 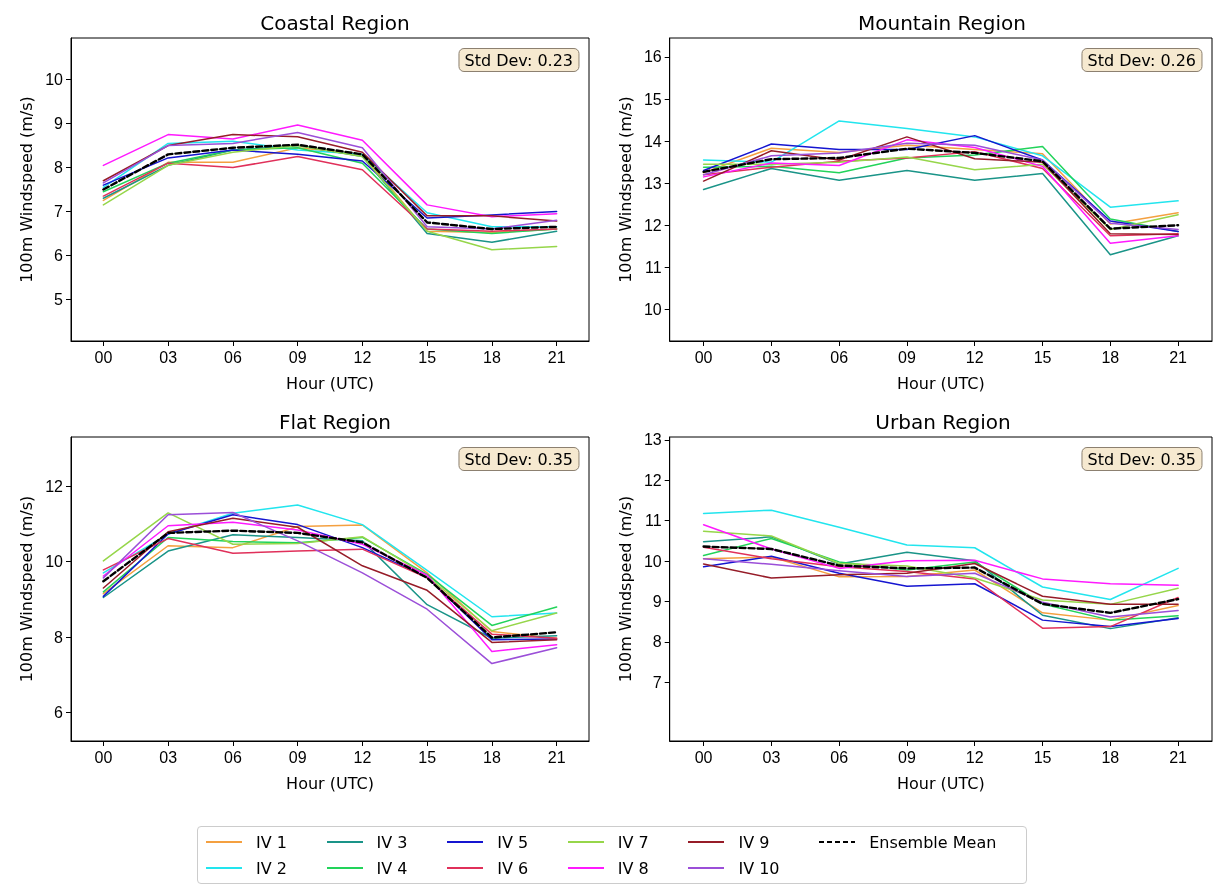 I want to click on y-tick-label: 14, so click(x=652, y=141).